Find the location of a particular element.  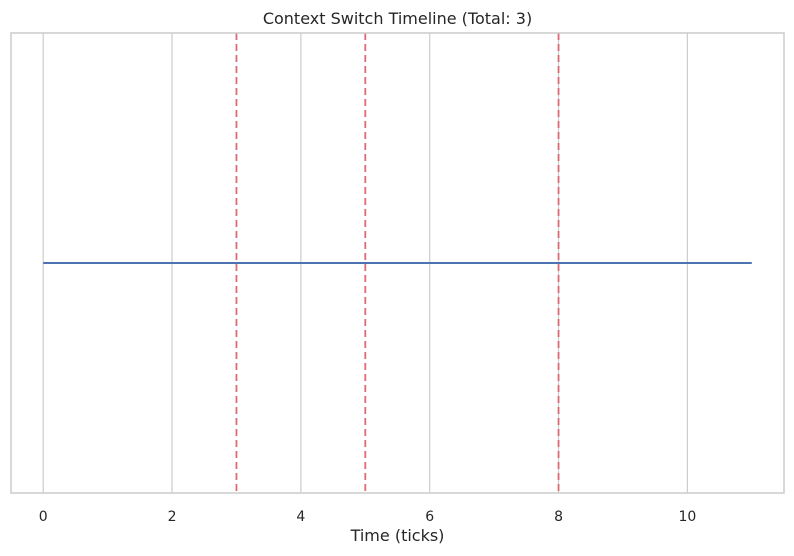

chart-title: Context Switch Timeline (Total: 3) is located at coordinates (397, 18).